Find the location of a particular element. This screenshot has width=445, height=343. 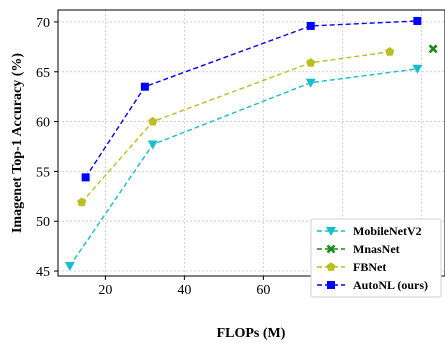

data-point-mnasnet is located at coordinates (433, 49).